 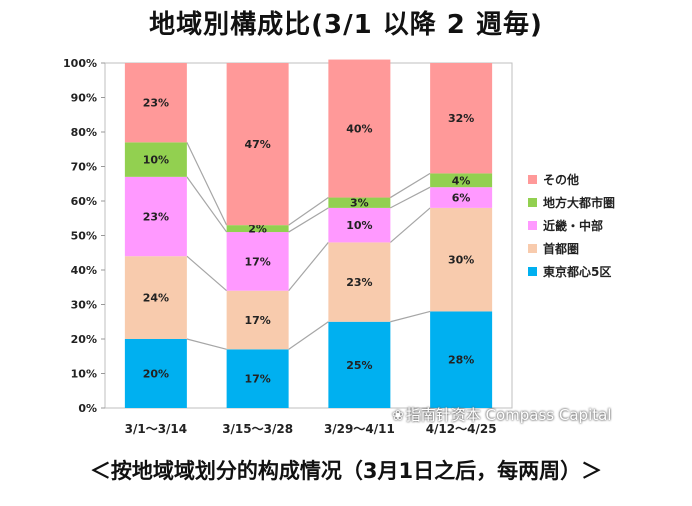 I want to click on x-tick-label: 3/1～3/14, so click(x=156, y=429).